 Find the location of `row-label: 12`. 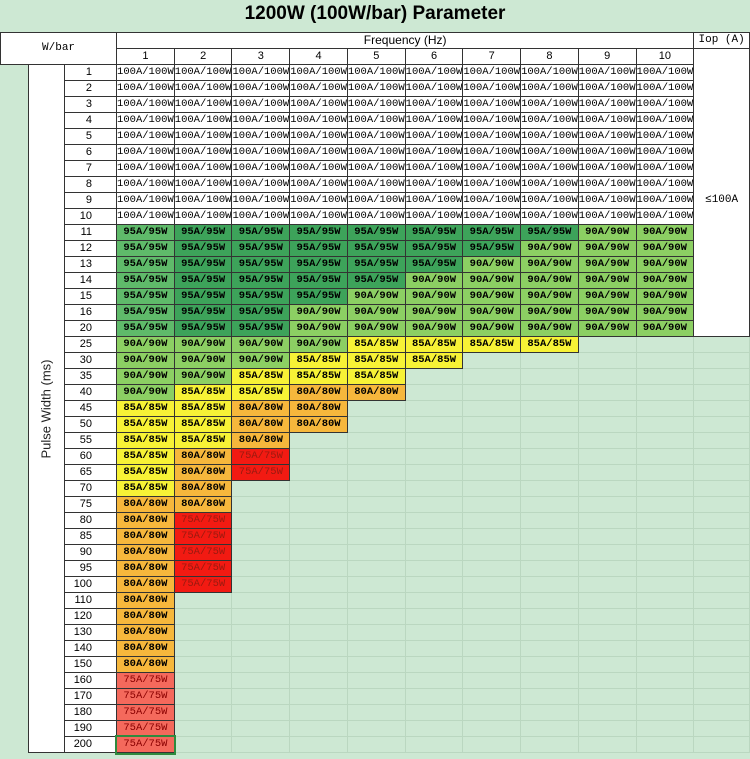

row-label: 12 is located at coordinates (90, 248).